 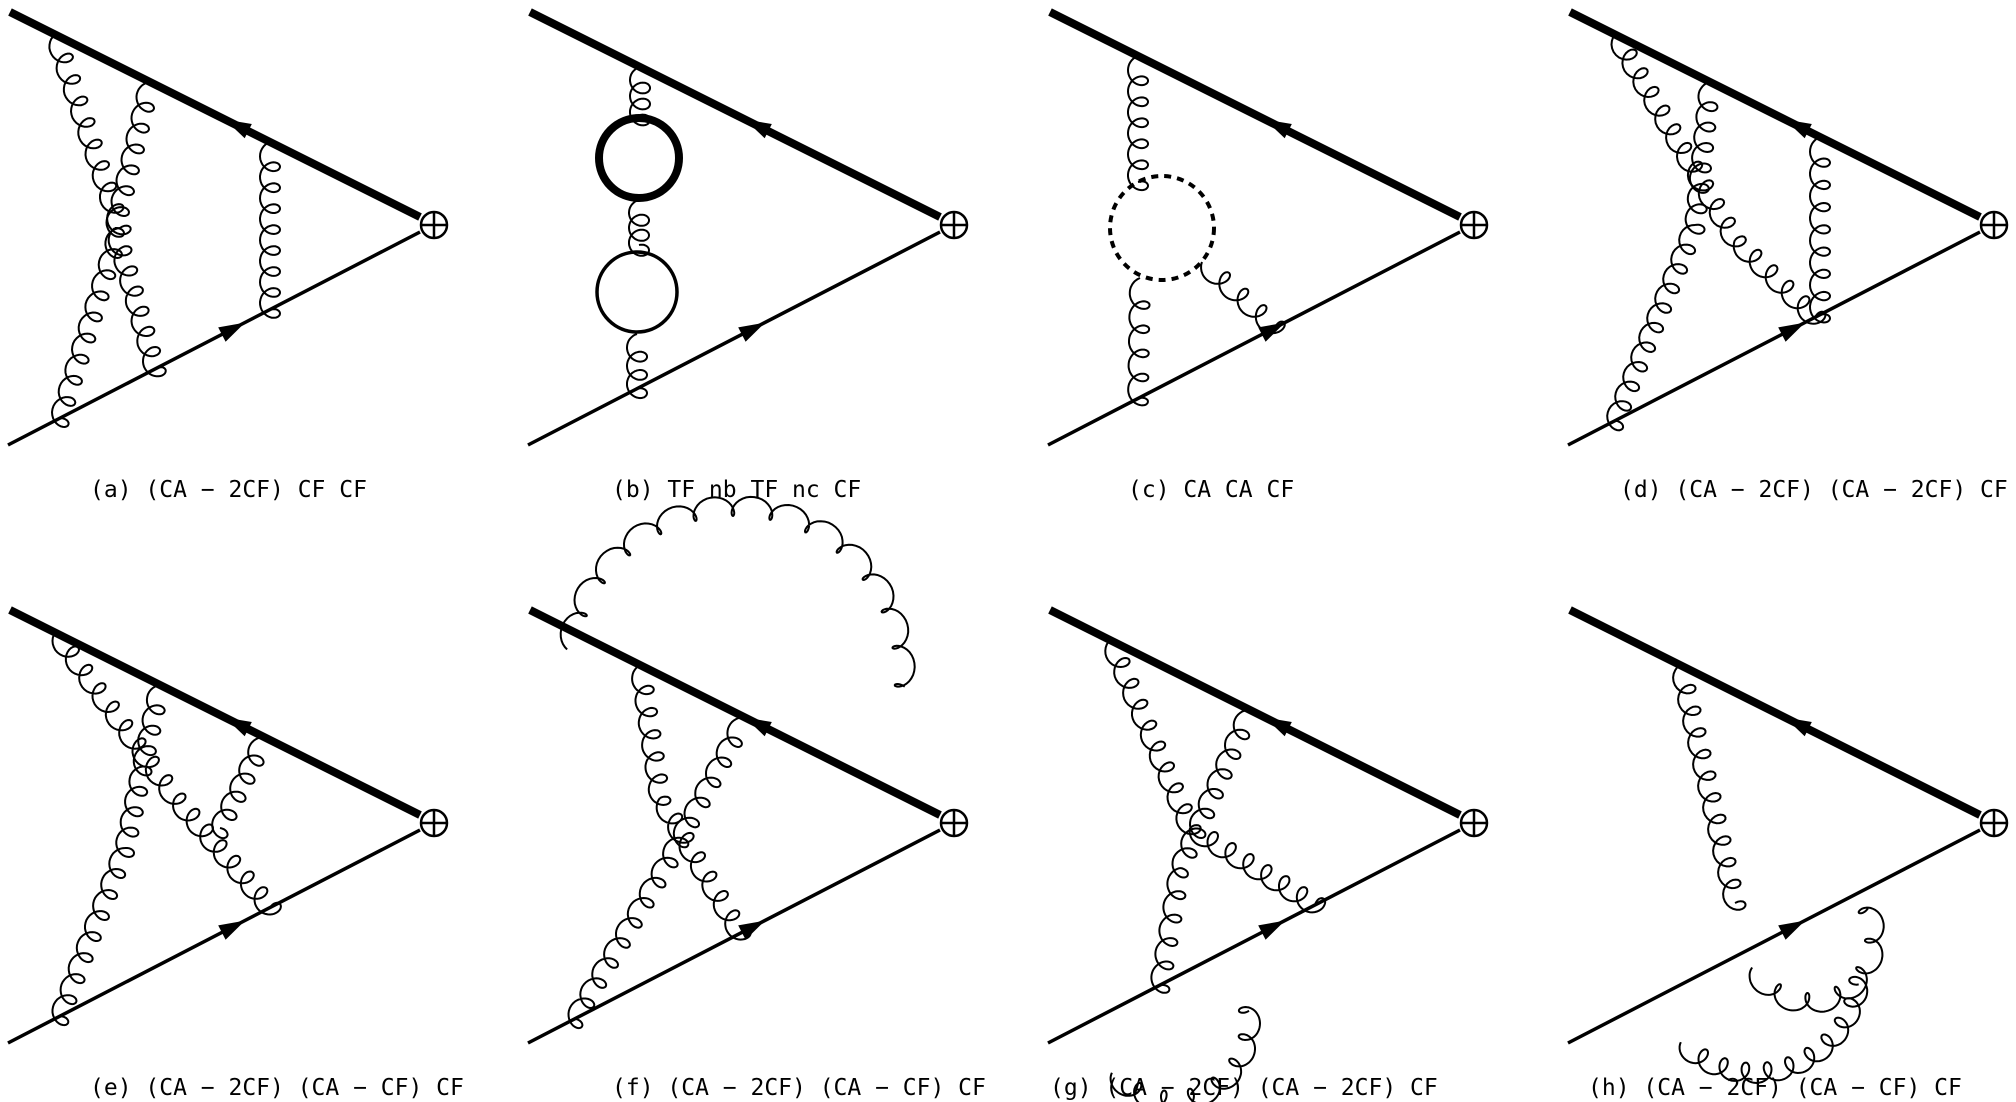 What do you see at coordinates (1244, 1088) in the screenshot?
I see `caption-g: (g) (CA − 2CF) (CA − 2CF) CF` at bounding box center [1244, 1088].